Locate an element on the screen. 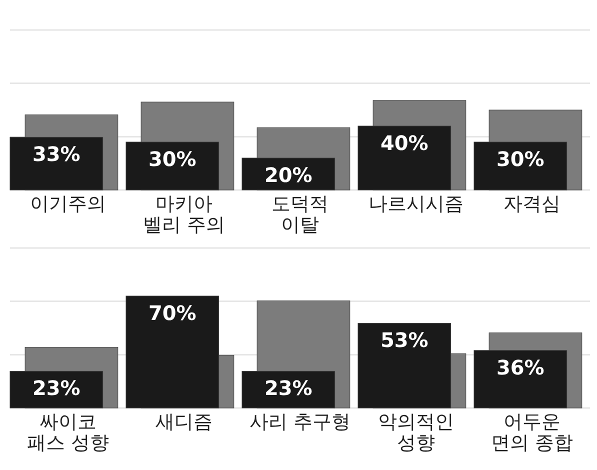 Image resolution: width=597 pixels, height=470 pixels. x-tick-label: 어두운 면의 종합 is located at coordinates (532, 432).